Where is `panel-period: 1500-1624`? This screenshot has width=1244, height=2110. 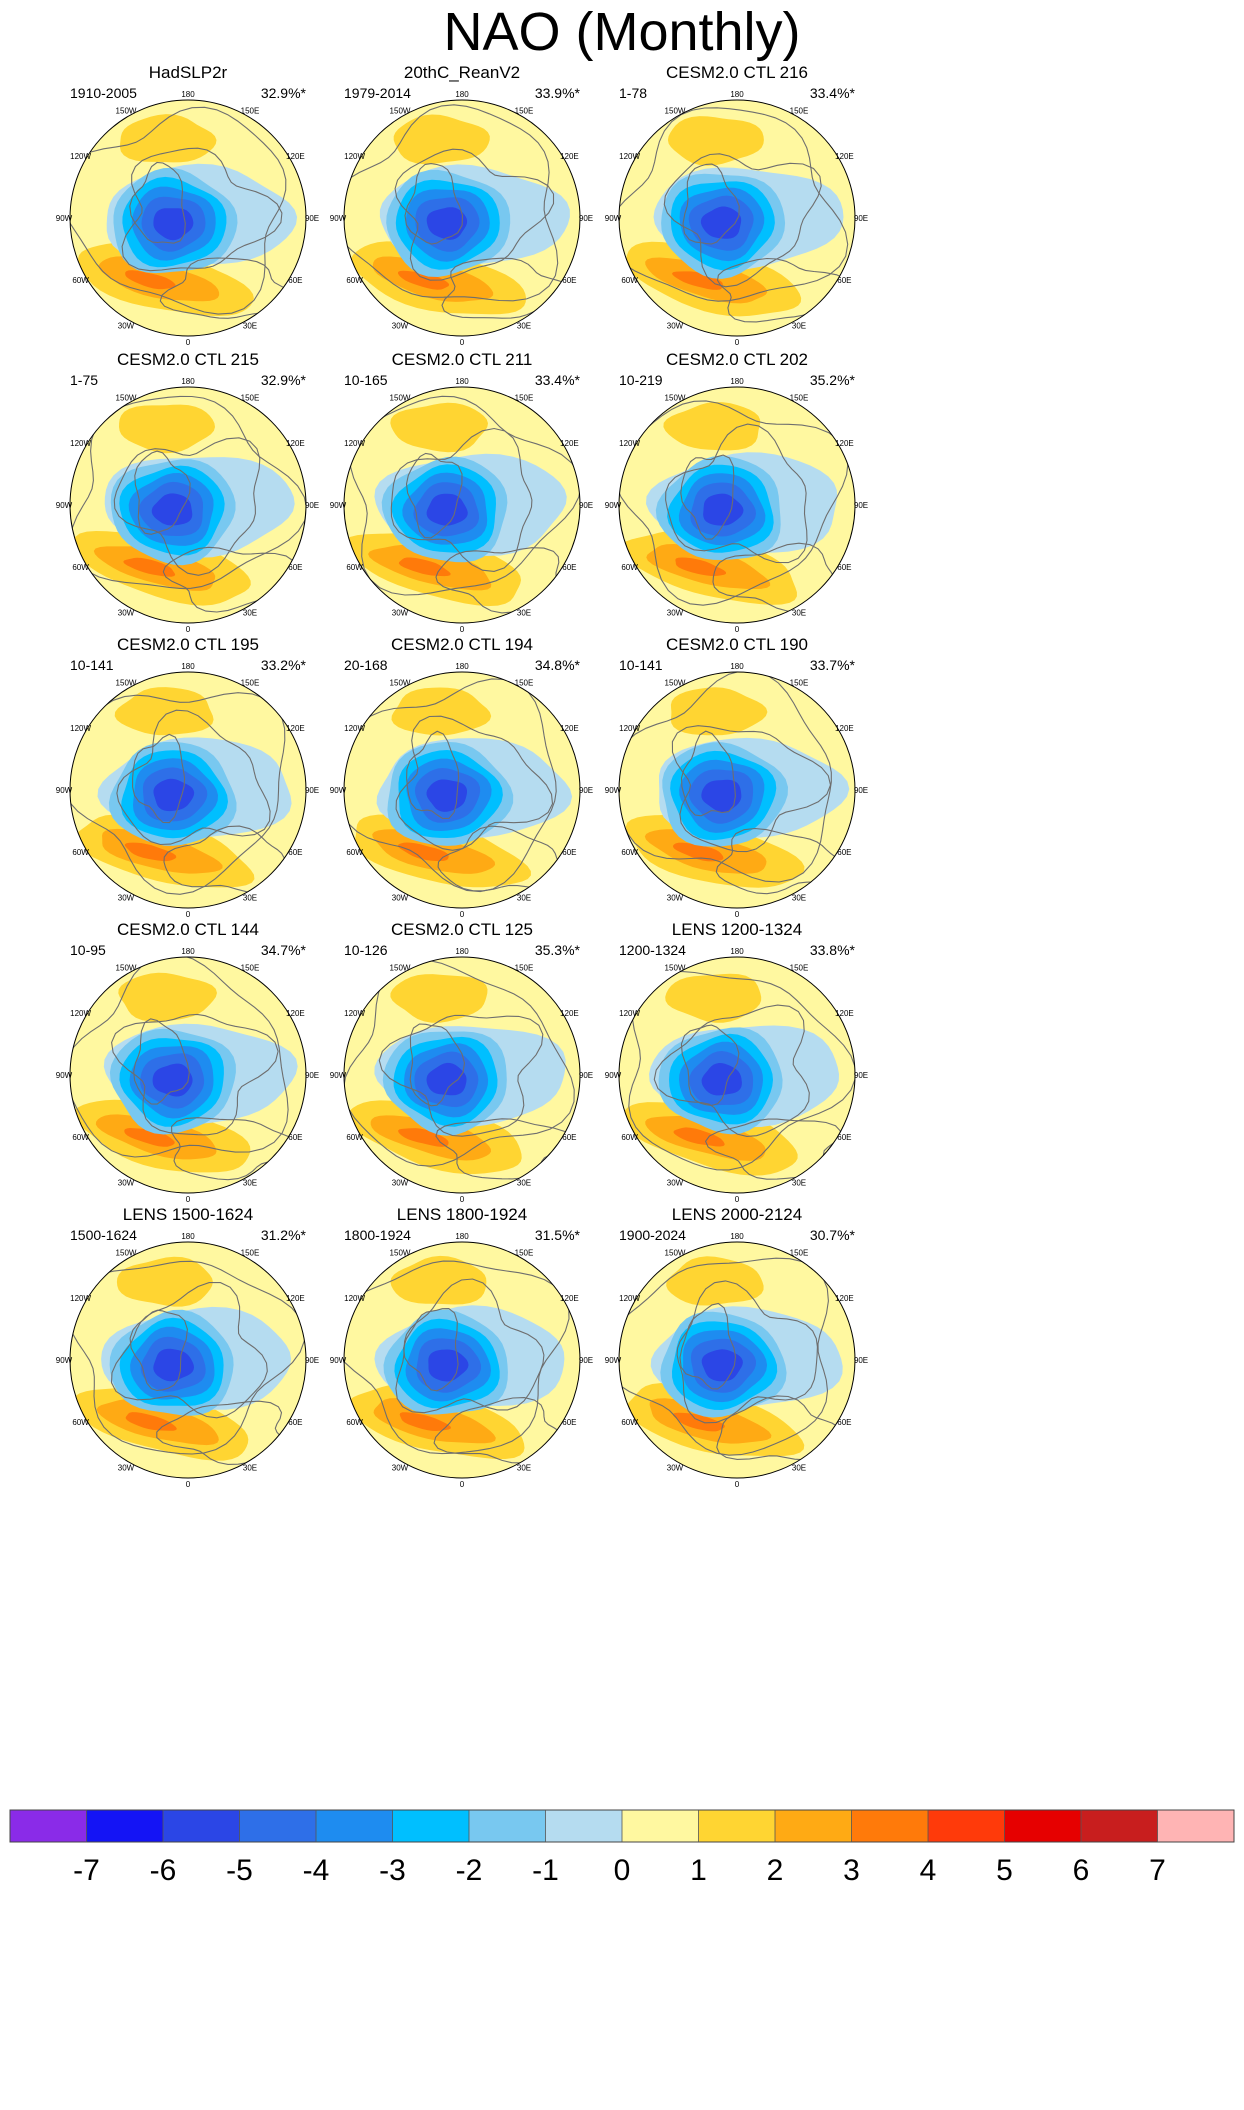 panel-period: 1500-1624 is located at coordinates (103, 1235).